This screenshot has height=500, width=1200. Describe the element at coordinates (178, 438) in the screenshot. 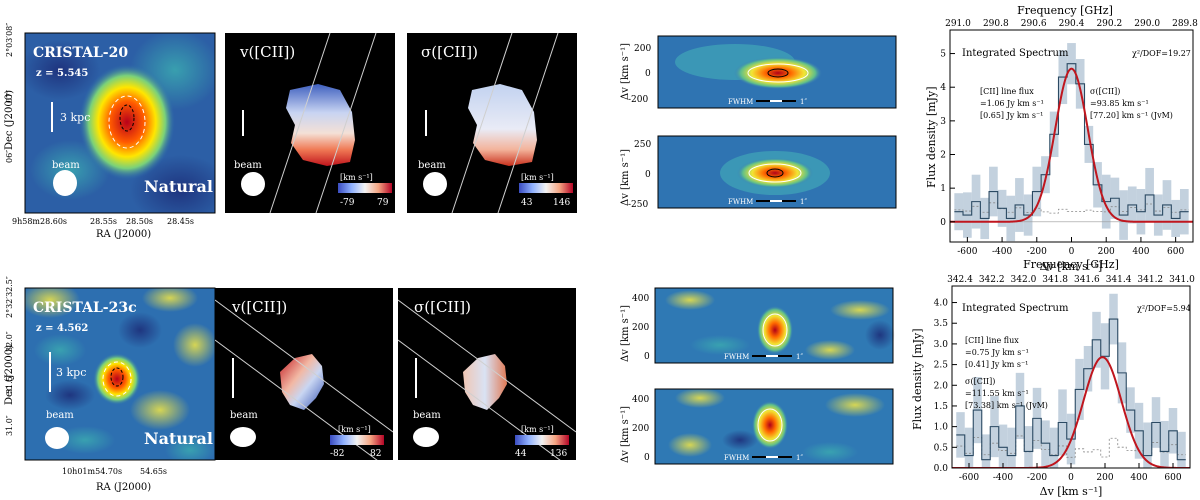

I see `weighting-label: Natural` at that location.